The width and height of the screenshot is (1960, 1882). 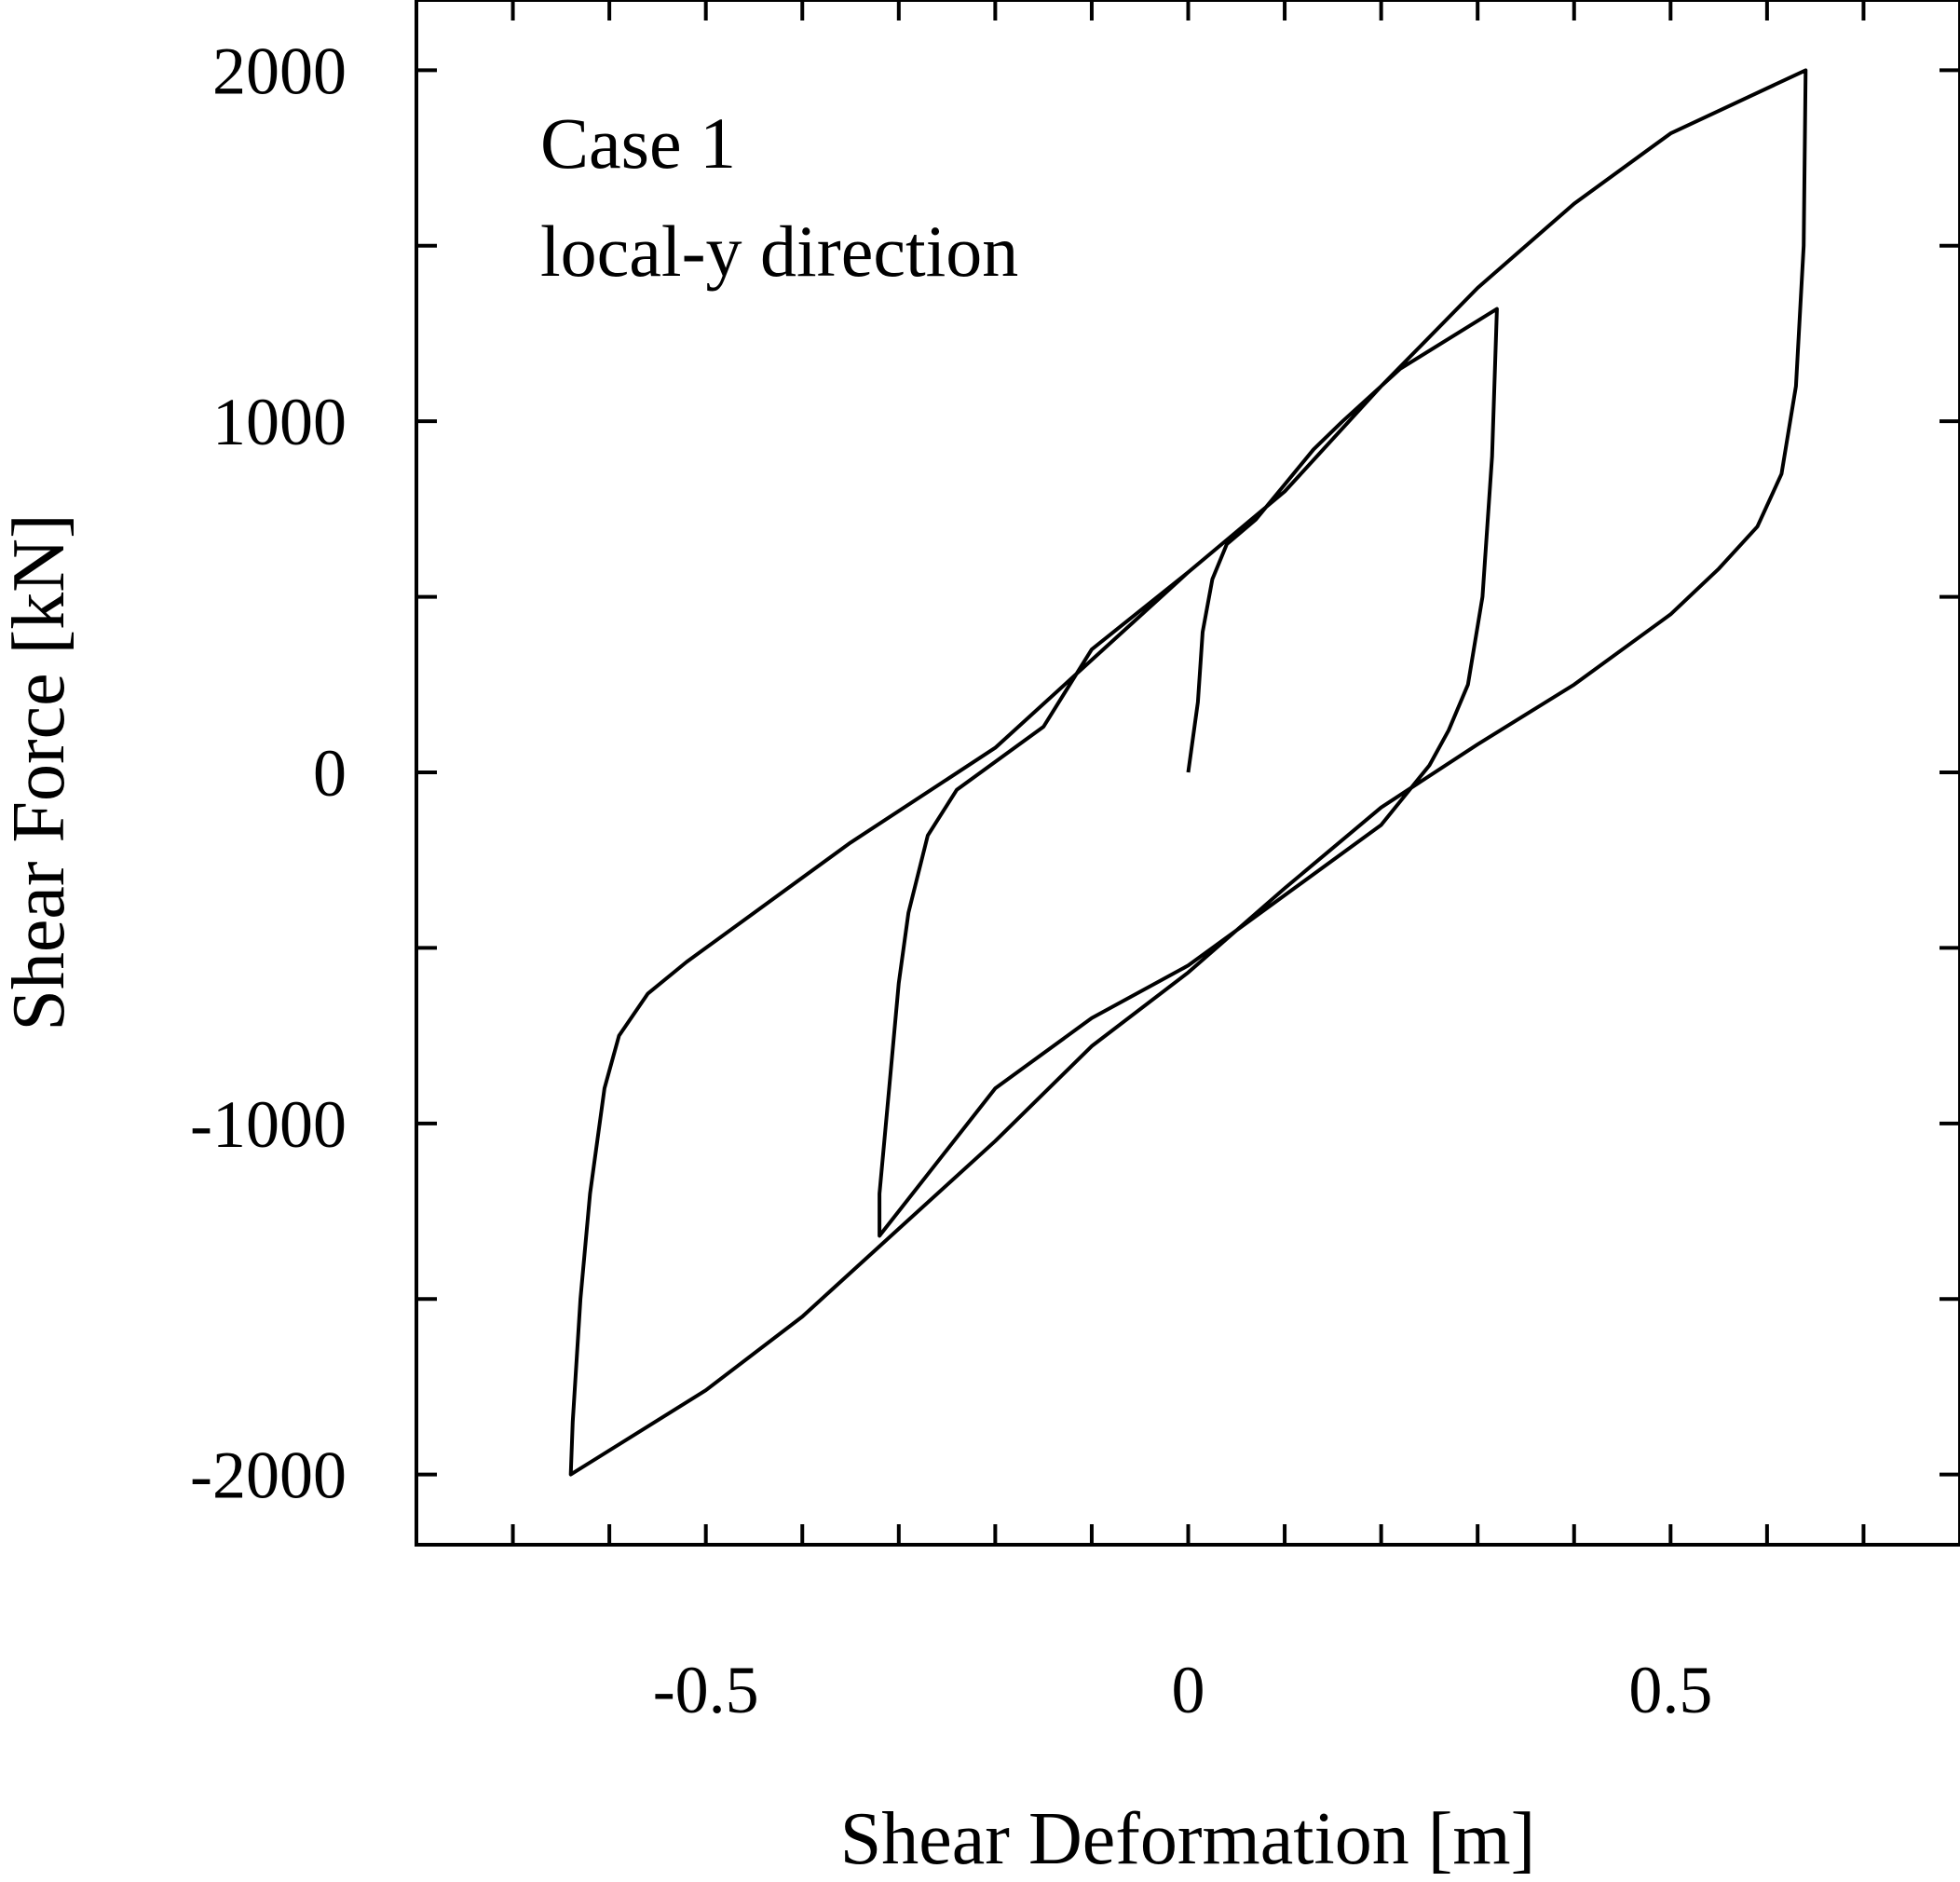 I want to click on y-tick-label: 1000, so click(x=279, y=422).